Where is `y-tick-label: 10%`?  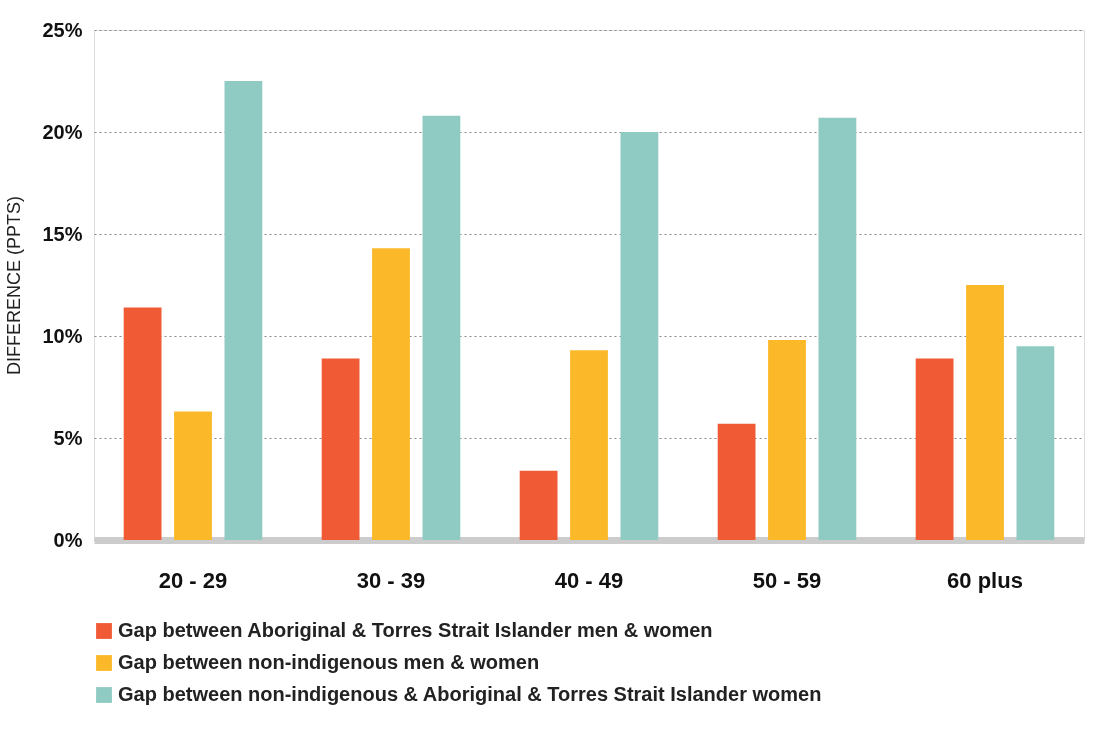
y-tick-label: 10% is located at coordinates (62, 335).